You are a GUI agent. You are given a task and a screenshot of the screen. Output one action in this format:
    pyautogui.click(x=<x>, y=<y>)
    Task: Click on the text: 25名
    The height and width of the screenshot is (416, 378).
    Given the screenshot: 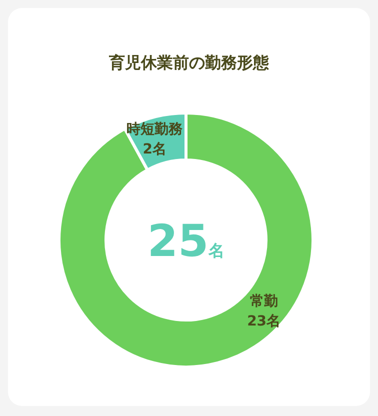 What is the action you would take?
    pyautogui.click(x=186, y=241)
    